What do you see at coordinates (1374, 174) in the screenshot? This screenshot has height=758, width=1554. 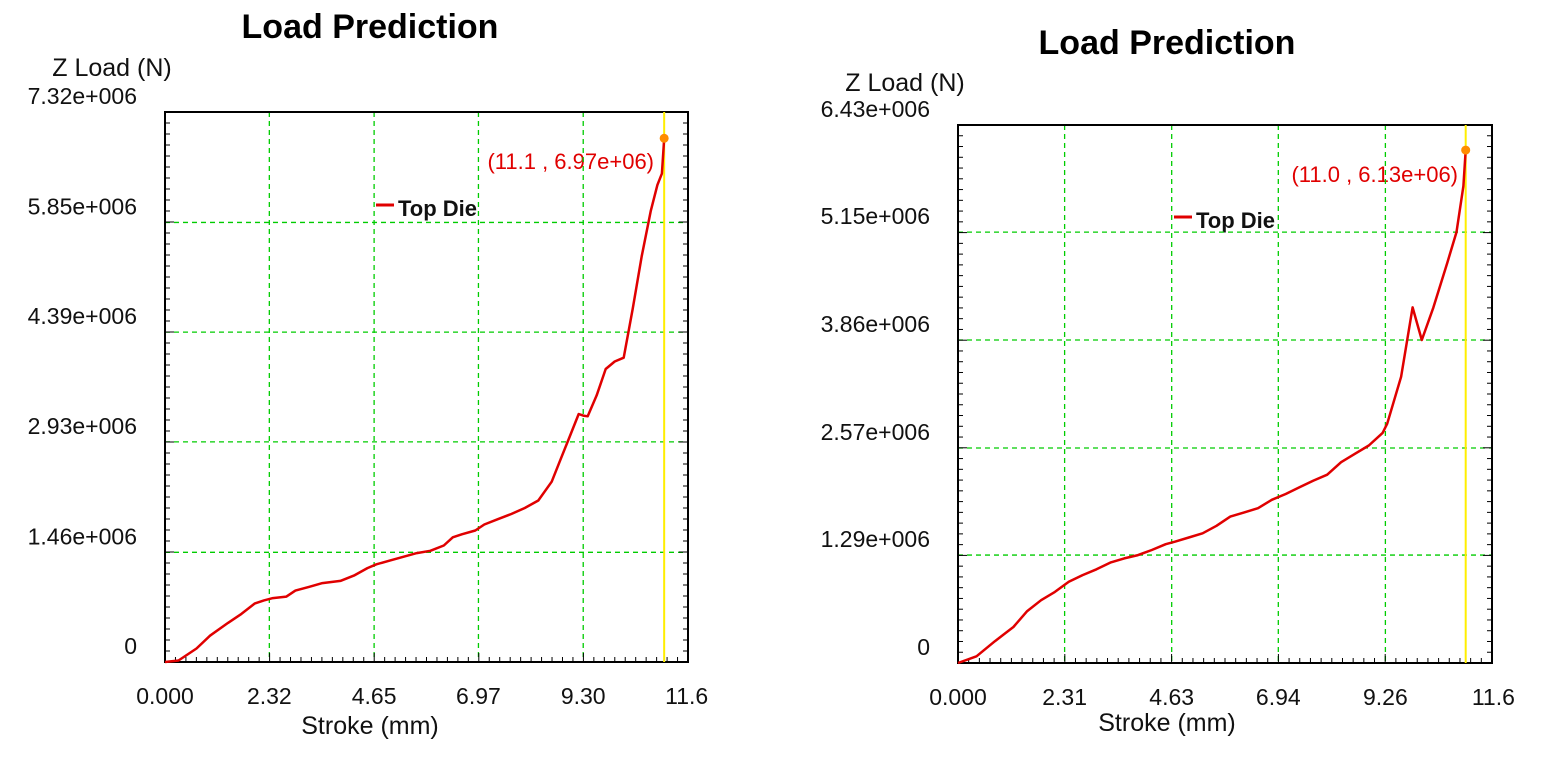 I see `chart-2-marker-label: (11.0 , 6.13e+06)` at bounding box center [1374, 174].